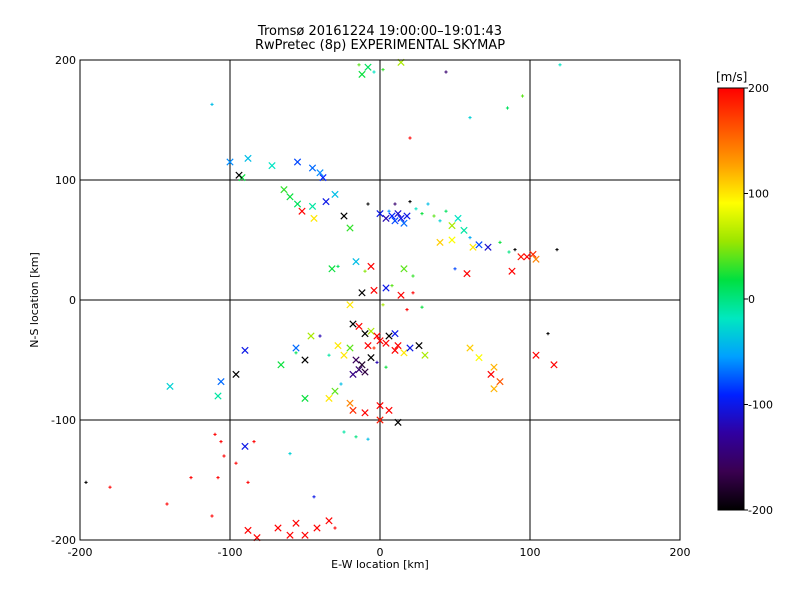  What do you see at coordinates (34, 300) in the screenshot?
I see `y-axis-label: N-S location [km]` at bounding box center [34, 300].